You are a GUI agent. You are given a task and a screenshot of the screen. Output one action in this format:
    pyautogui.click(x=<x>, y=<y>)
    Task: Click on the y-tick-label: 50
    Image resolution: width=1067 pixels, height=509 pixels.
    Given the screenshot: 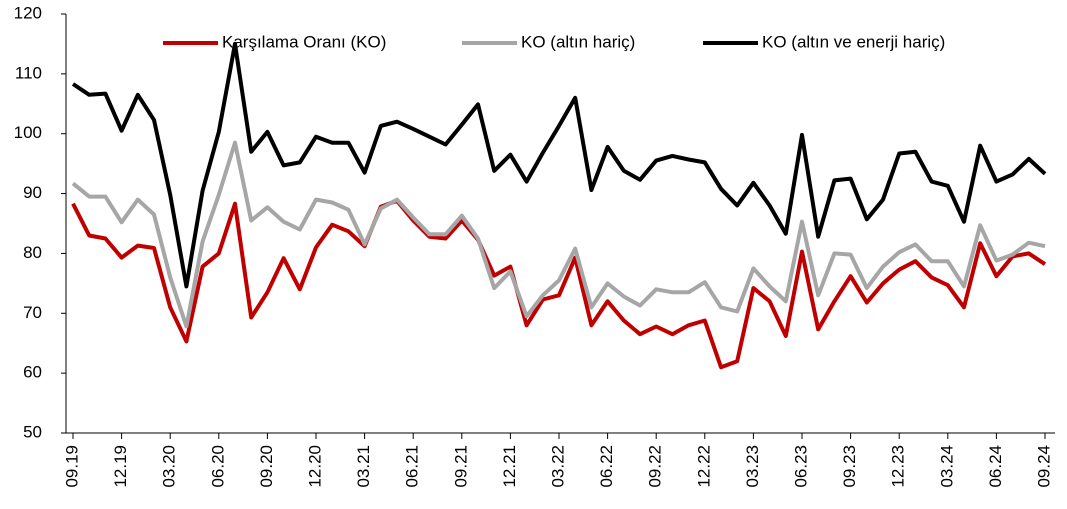 What is the action you would take?
    pyautogui.click(x=32, y=431)
    